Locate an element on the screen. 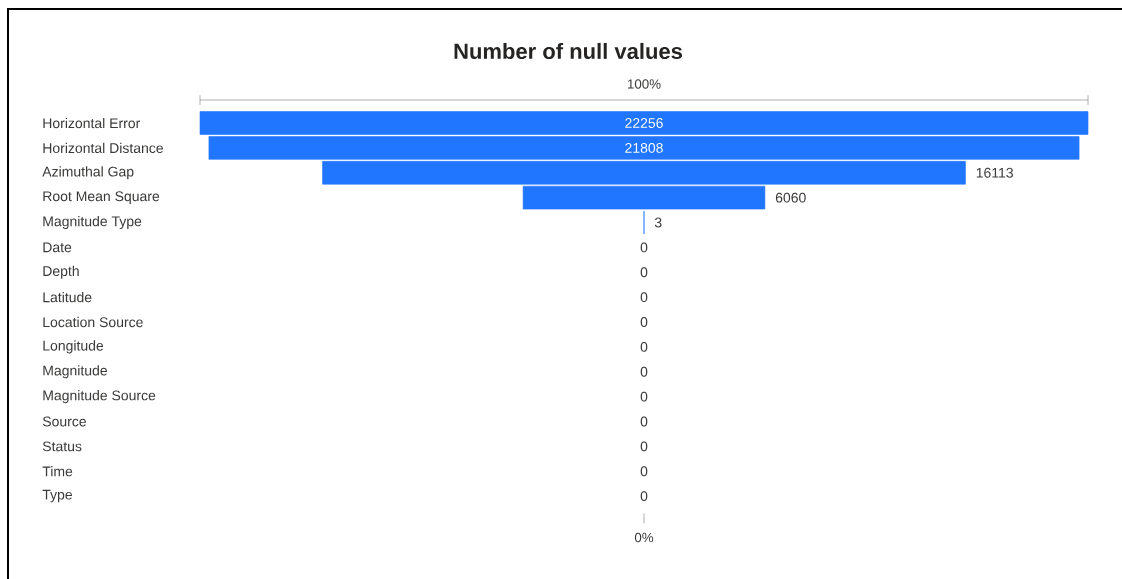  category-label: Date is located at coordinates (57, 247).